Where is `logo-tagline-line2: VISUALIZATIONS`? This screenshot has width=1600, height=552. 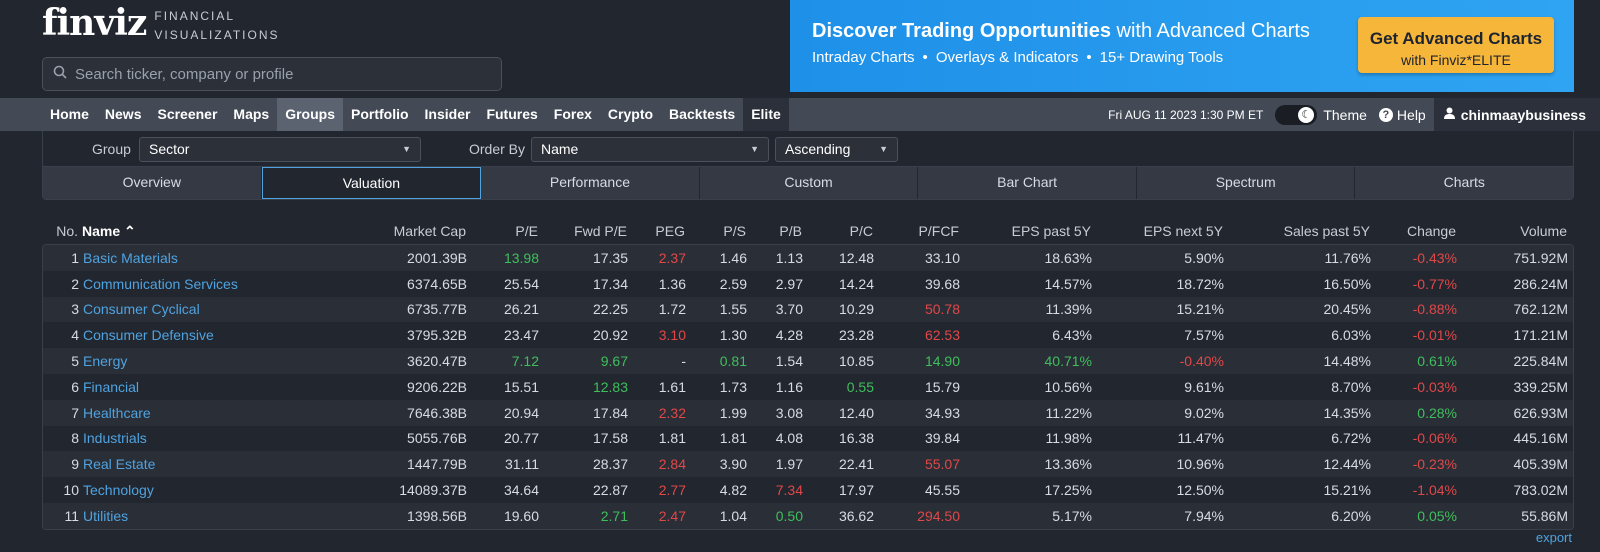 logo-tagline-line2: VISUALIZATIONS is located at coordinates (217, 35).